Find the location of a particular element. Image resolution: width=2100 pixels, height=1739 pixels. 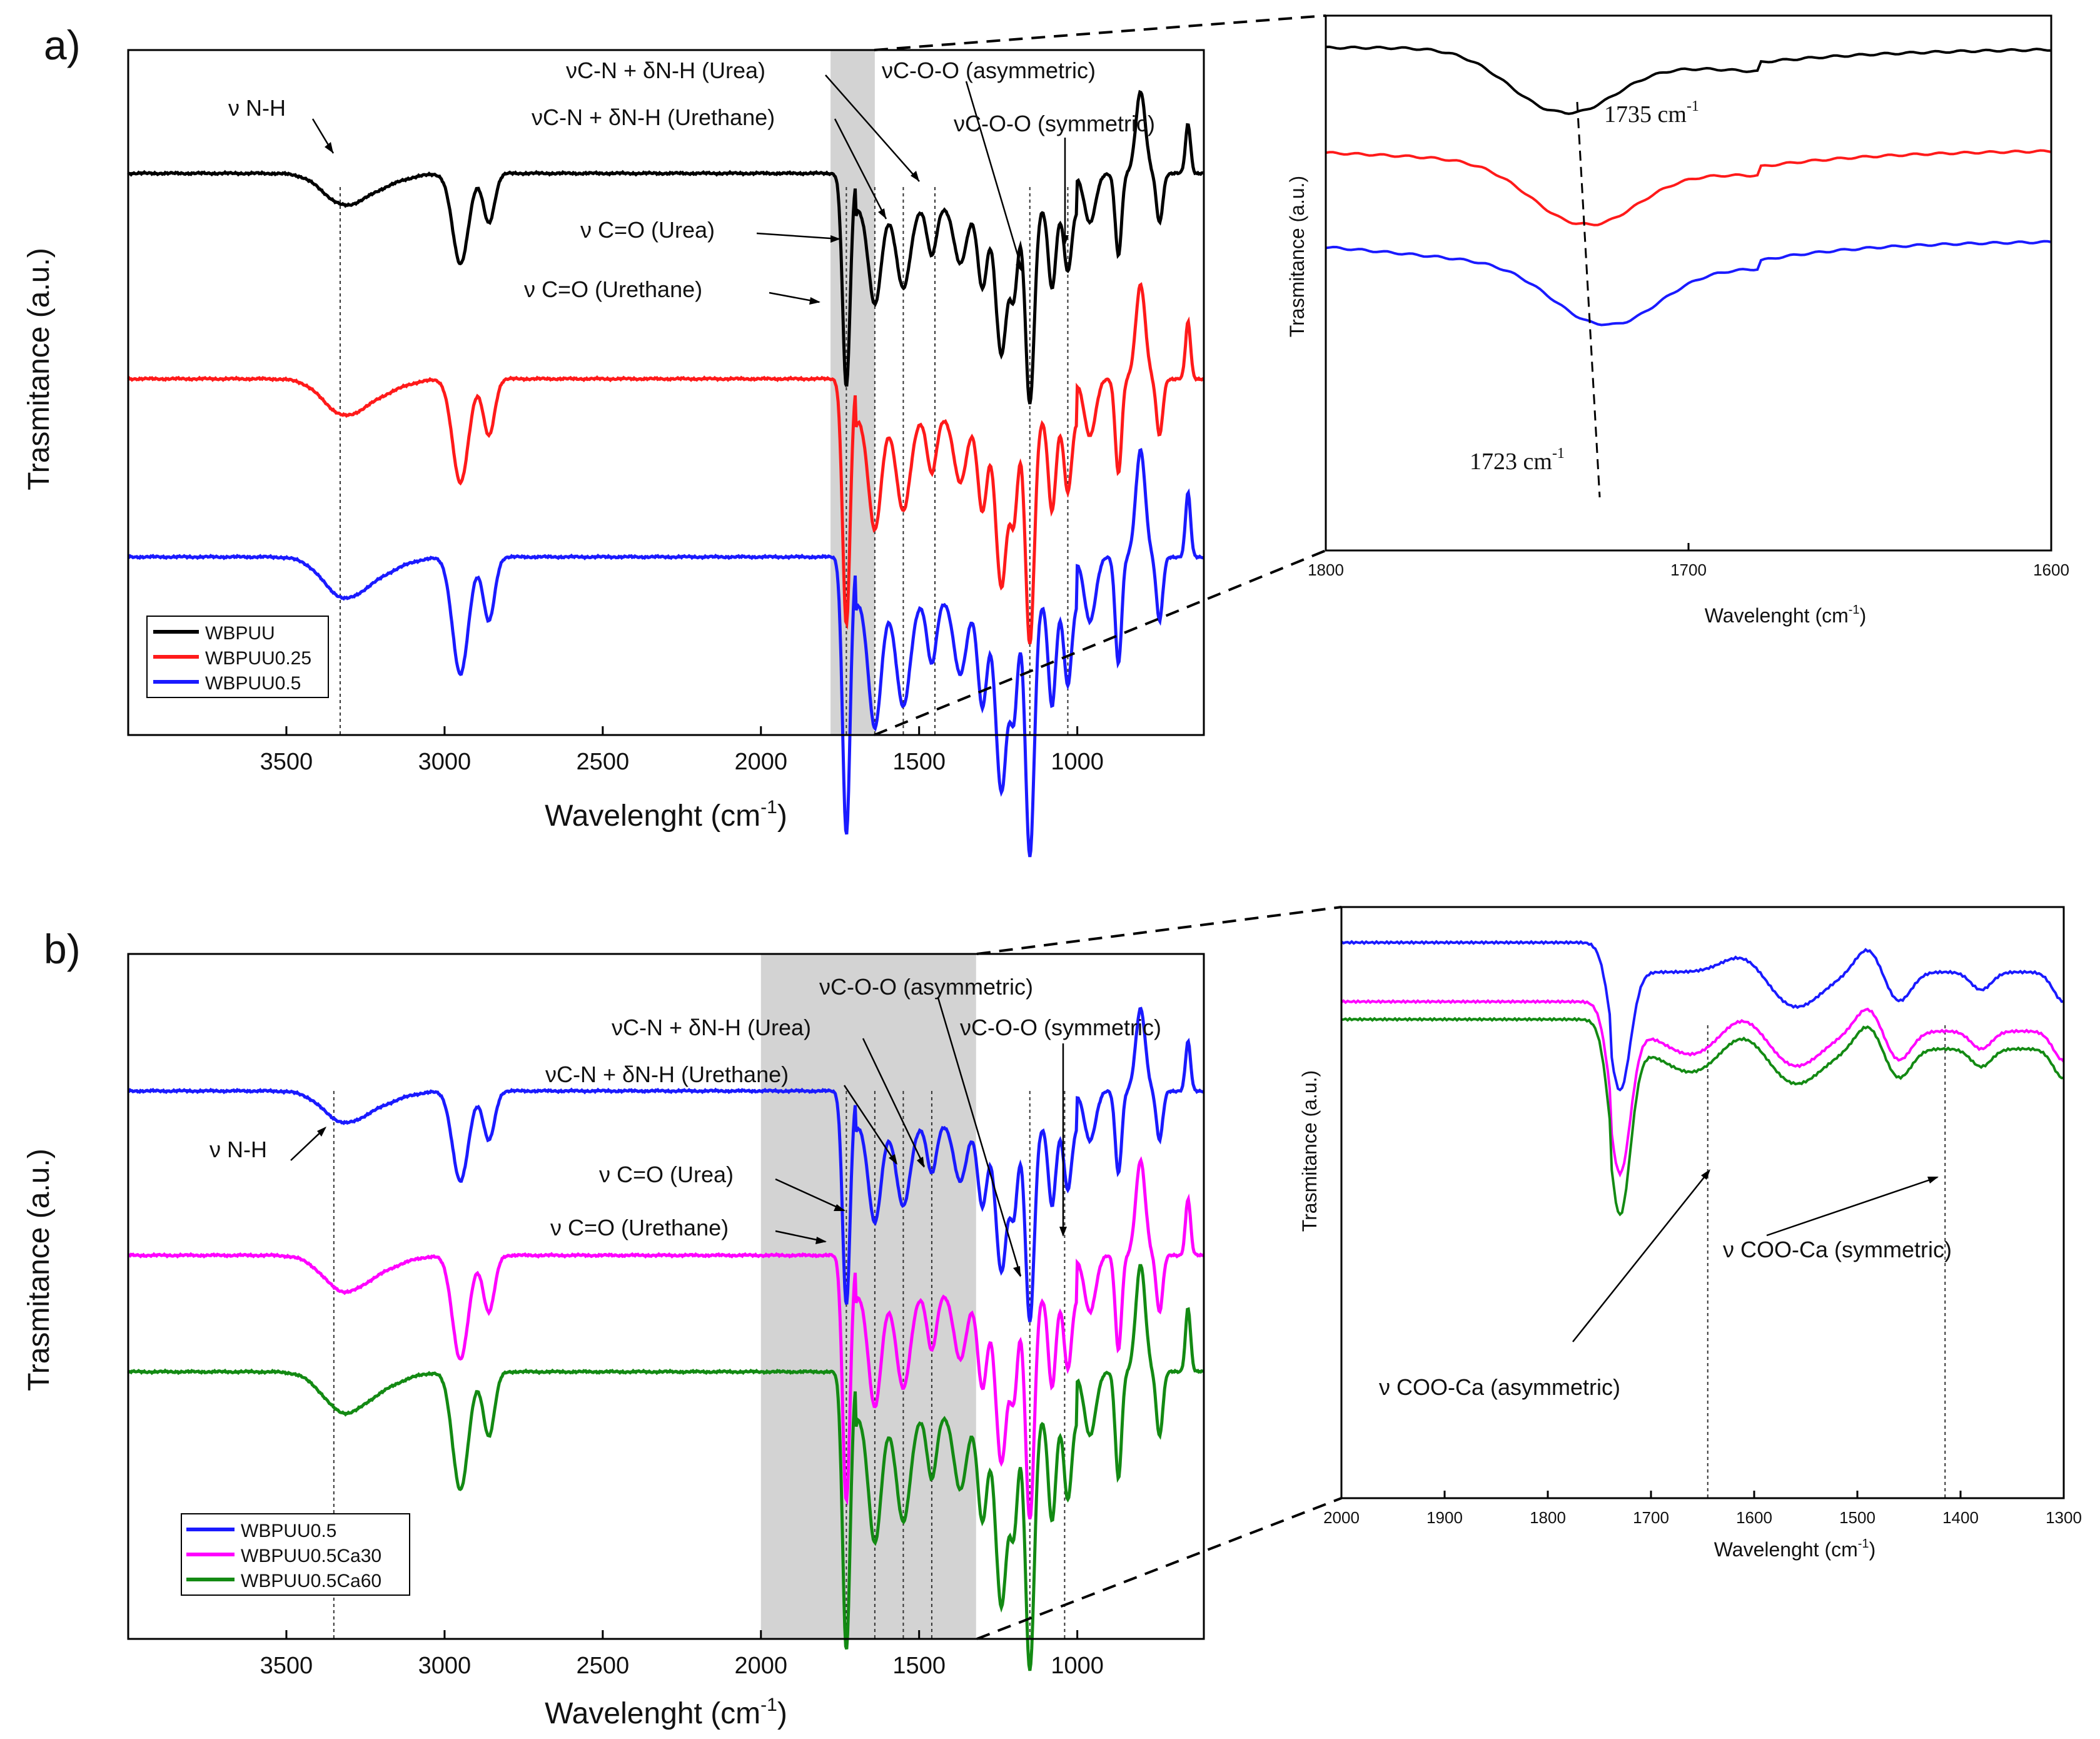

panel-label-a: a) is located at coordinates (62, 45).